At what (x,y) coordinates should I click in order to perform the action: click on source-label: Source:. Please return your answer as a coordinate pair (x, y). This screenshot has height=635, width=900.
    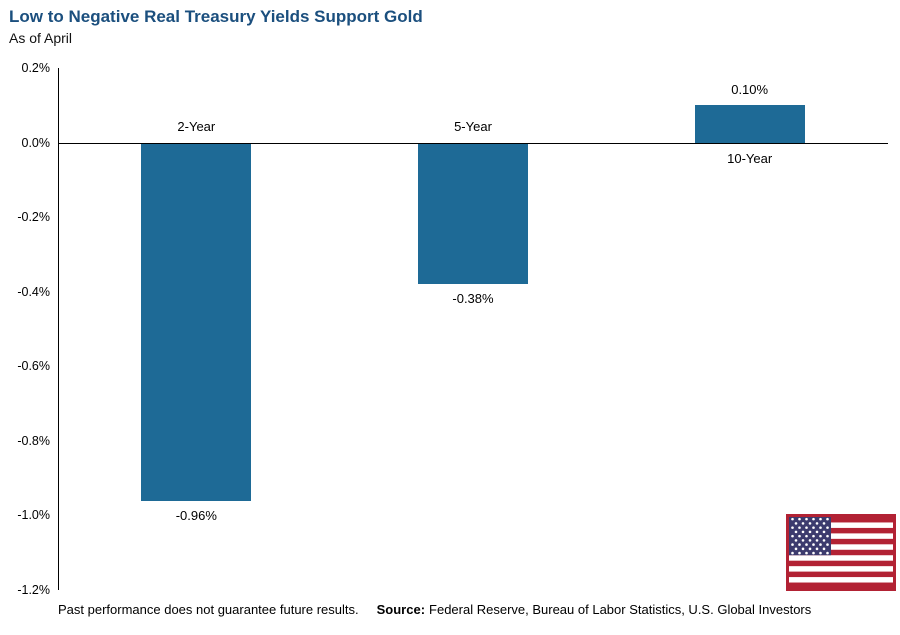
    Looking at the image, I should click on (401, 609).